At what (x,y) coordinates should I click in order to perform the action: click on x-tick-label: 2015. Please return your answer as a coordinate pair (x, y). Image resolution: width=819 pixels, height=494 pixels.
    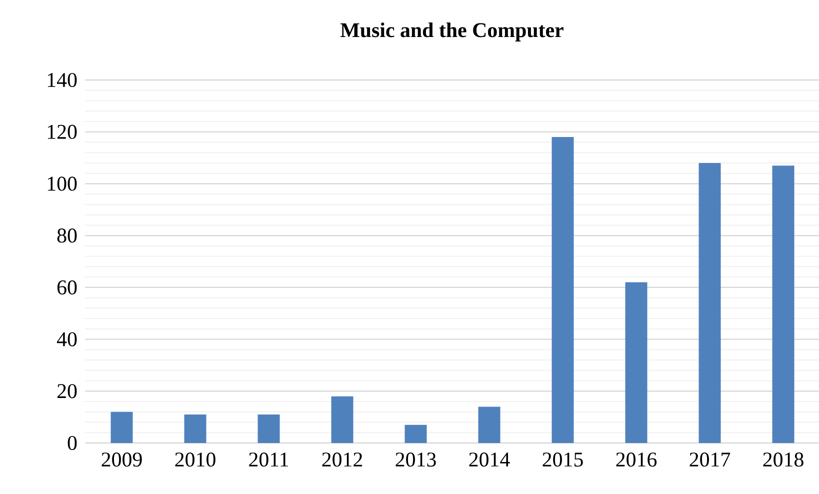
    Looking at the image, I should click on (562, 459).